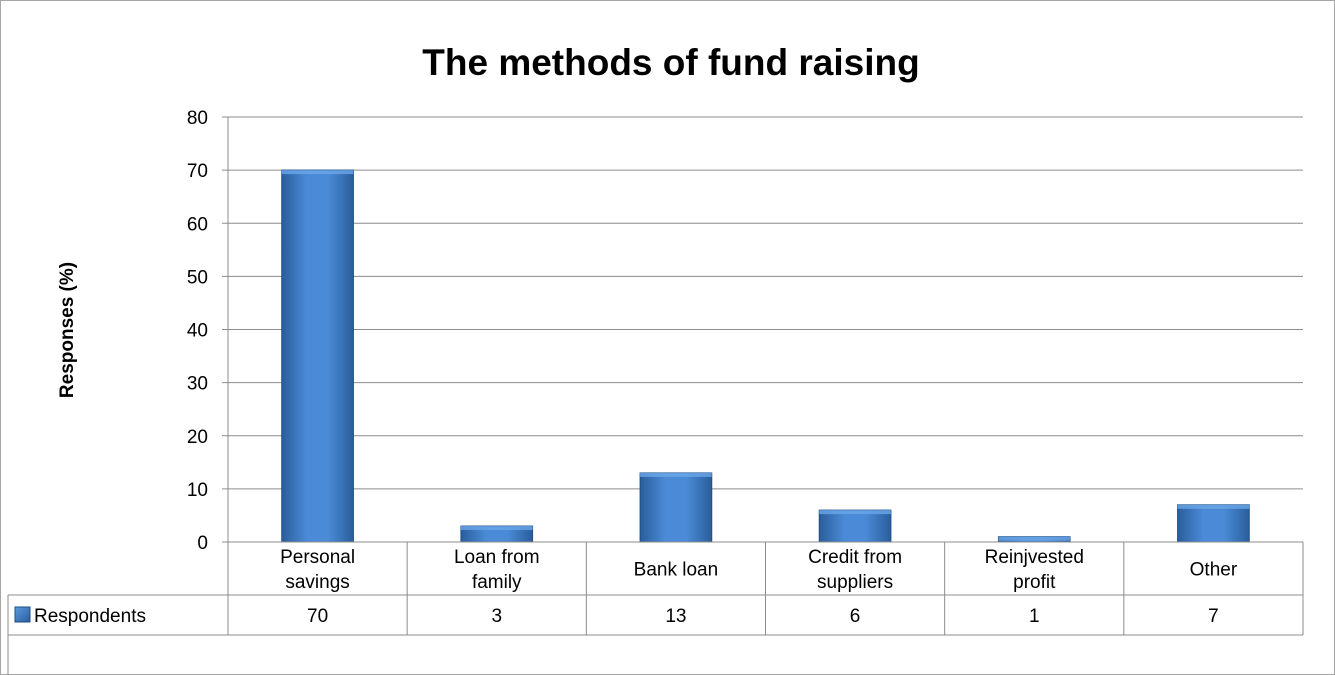 Image resolution: width=1335 pixels, height=675 pixels. I want to click on x-category-label: Credit from, so click(855, 557).